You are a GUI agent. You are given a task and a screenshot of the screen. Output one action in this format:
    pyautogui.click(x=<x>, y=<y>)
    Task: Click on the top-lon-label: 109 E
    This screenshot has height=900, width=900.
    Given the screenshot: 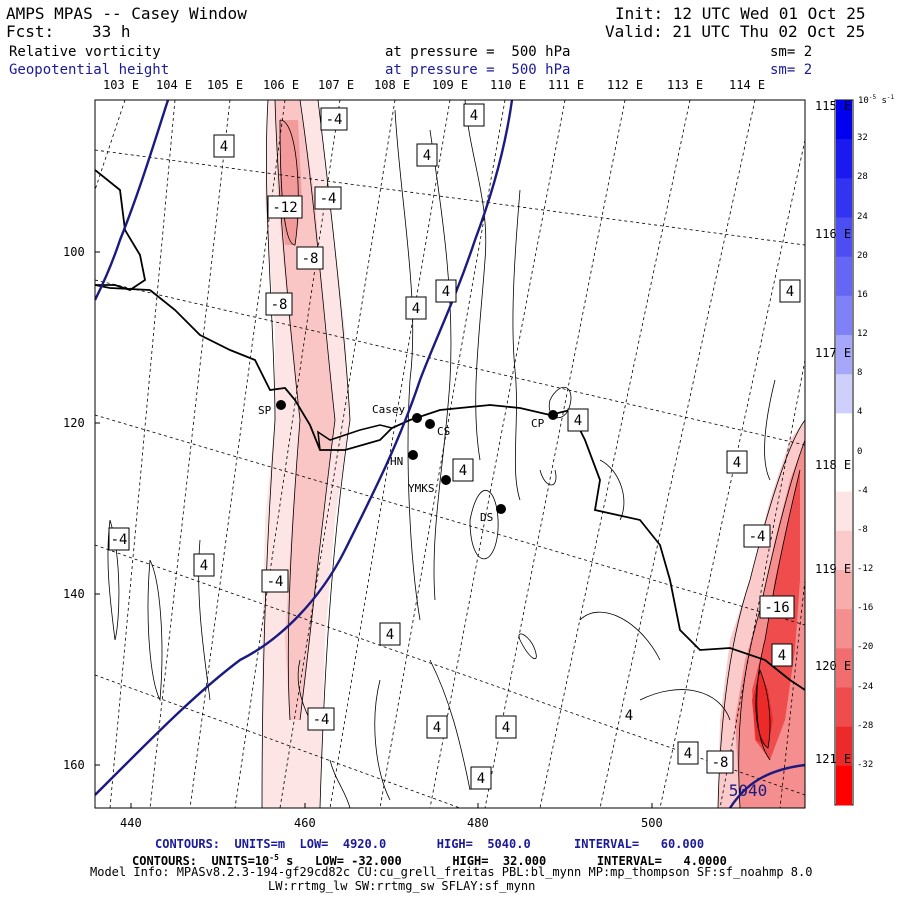 What is the action you would take?
    pyautogui.click(x=450, y=85)
    